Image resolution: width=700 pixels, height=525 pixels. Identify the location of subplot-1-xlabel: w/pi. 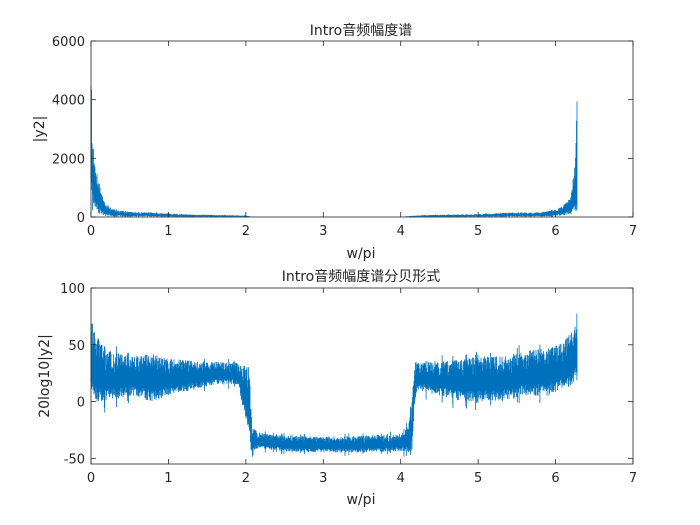
(361, 254).